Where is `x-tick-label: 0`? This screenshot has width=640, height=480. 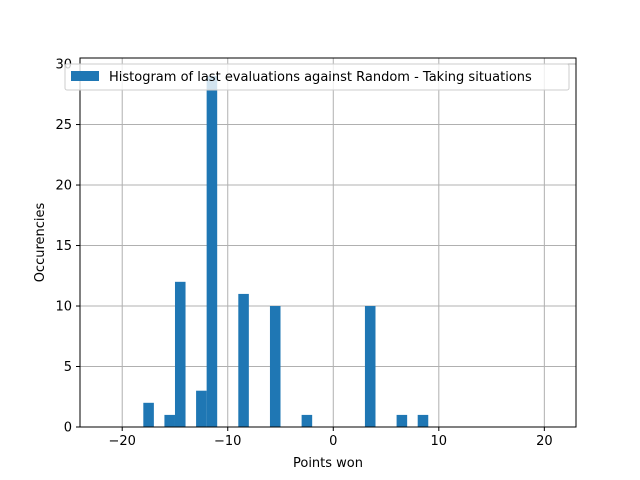
x-tick-label: 0 is located at coordinates (333, 441).